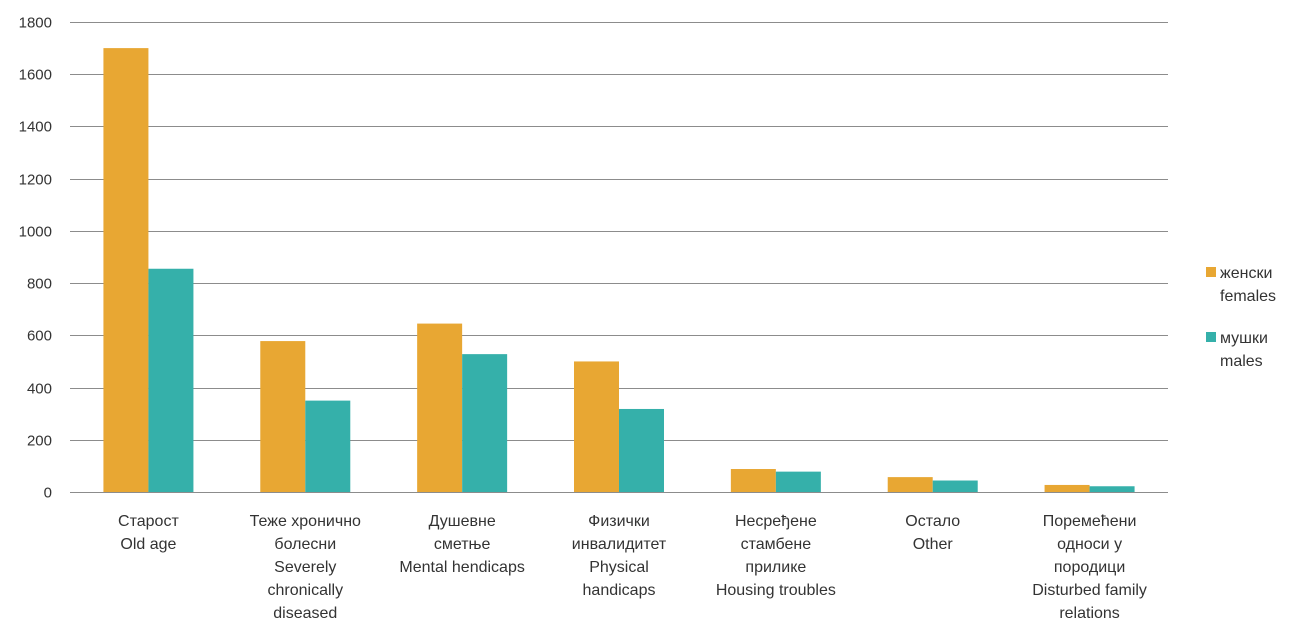  What do you see at coordinates (1248, 285) in the screenshot?
I see `legend-label: женски females` at bounding box center [1248, 285].